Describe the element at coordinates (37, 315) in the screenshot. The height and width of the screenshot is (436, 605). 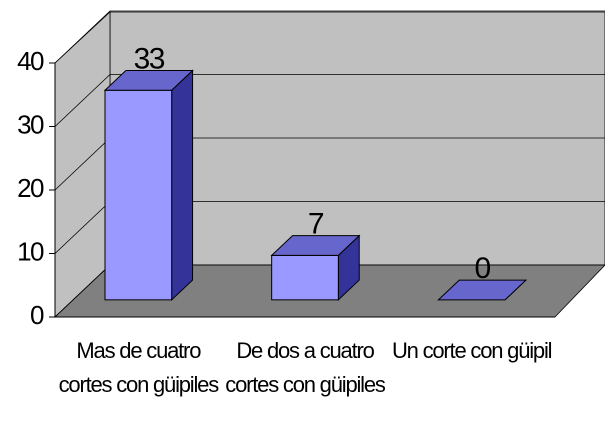
I see `y-tick-label: 0` at that location.